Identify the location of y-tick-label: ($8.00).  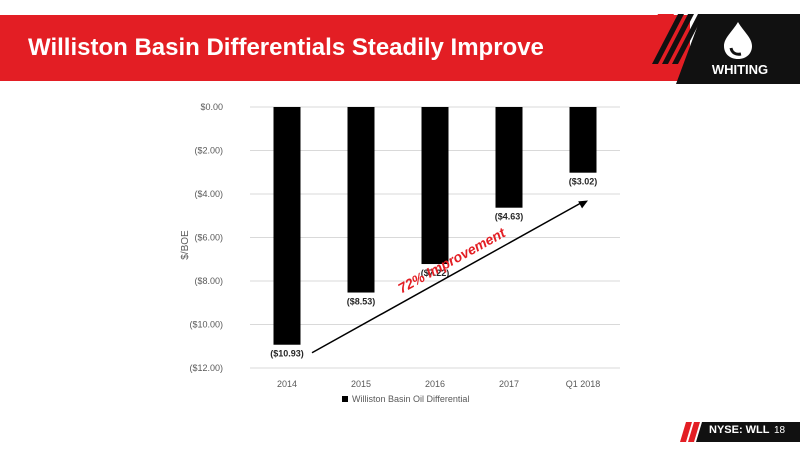
(208, 281).